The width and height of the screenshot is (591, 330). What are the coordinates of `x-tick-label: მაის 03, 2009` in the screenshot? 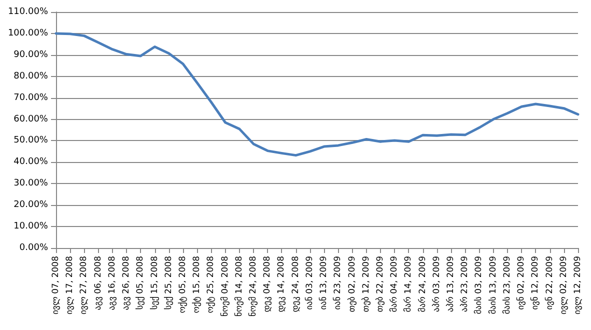 It's located at (478, 285).